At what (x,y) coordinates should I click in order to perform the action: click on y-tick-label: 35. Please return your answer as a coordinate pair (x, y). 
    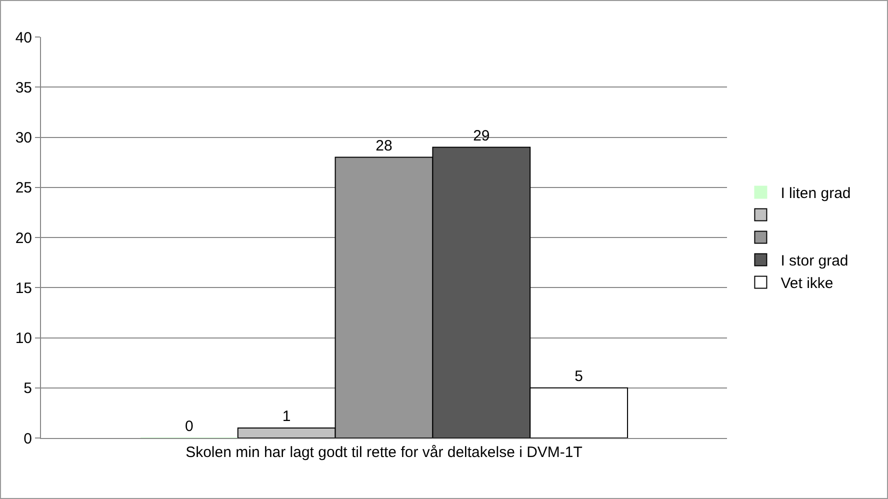
    Looking at the image, I should click on (23, 87).